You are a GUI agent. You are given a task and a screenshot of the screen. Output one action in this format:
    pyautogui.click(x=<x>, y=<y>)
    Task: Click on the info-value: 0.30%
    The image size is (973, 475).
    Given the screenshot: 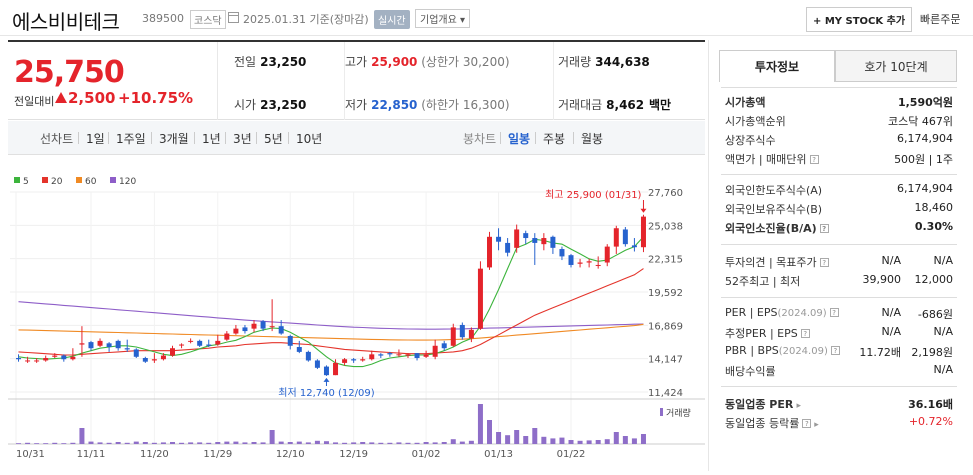 What is the action you would take?
    pyautogui.click(x=933, y=226)
    